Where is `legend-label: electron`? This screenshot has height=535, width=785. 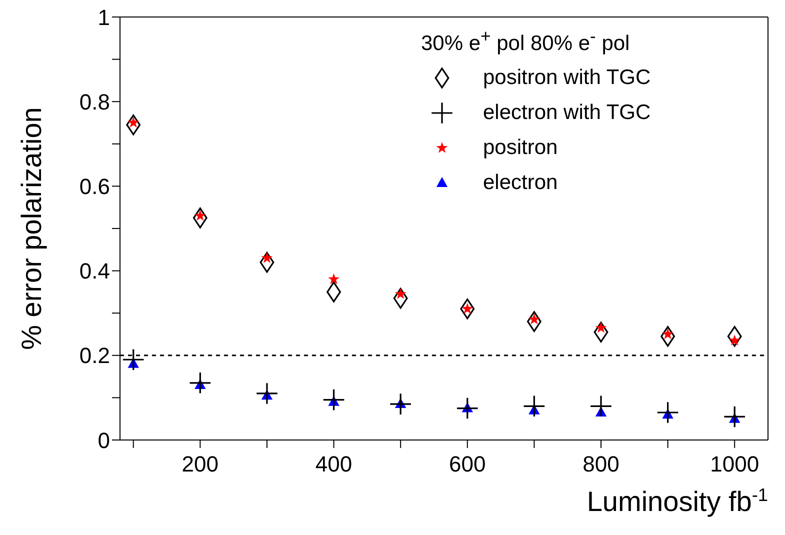
legend-label: electron is located at coordinates (520, 182).